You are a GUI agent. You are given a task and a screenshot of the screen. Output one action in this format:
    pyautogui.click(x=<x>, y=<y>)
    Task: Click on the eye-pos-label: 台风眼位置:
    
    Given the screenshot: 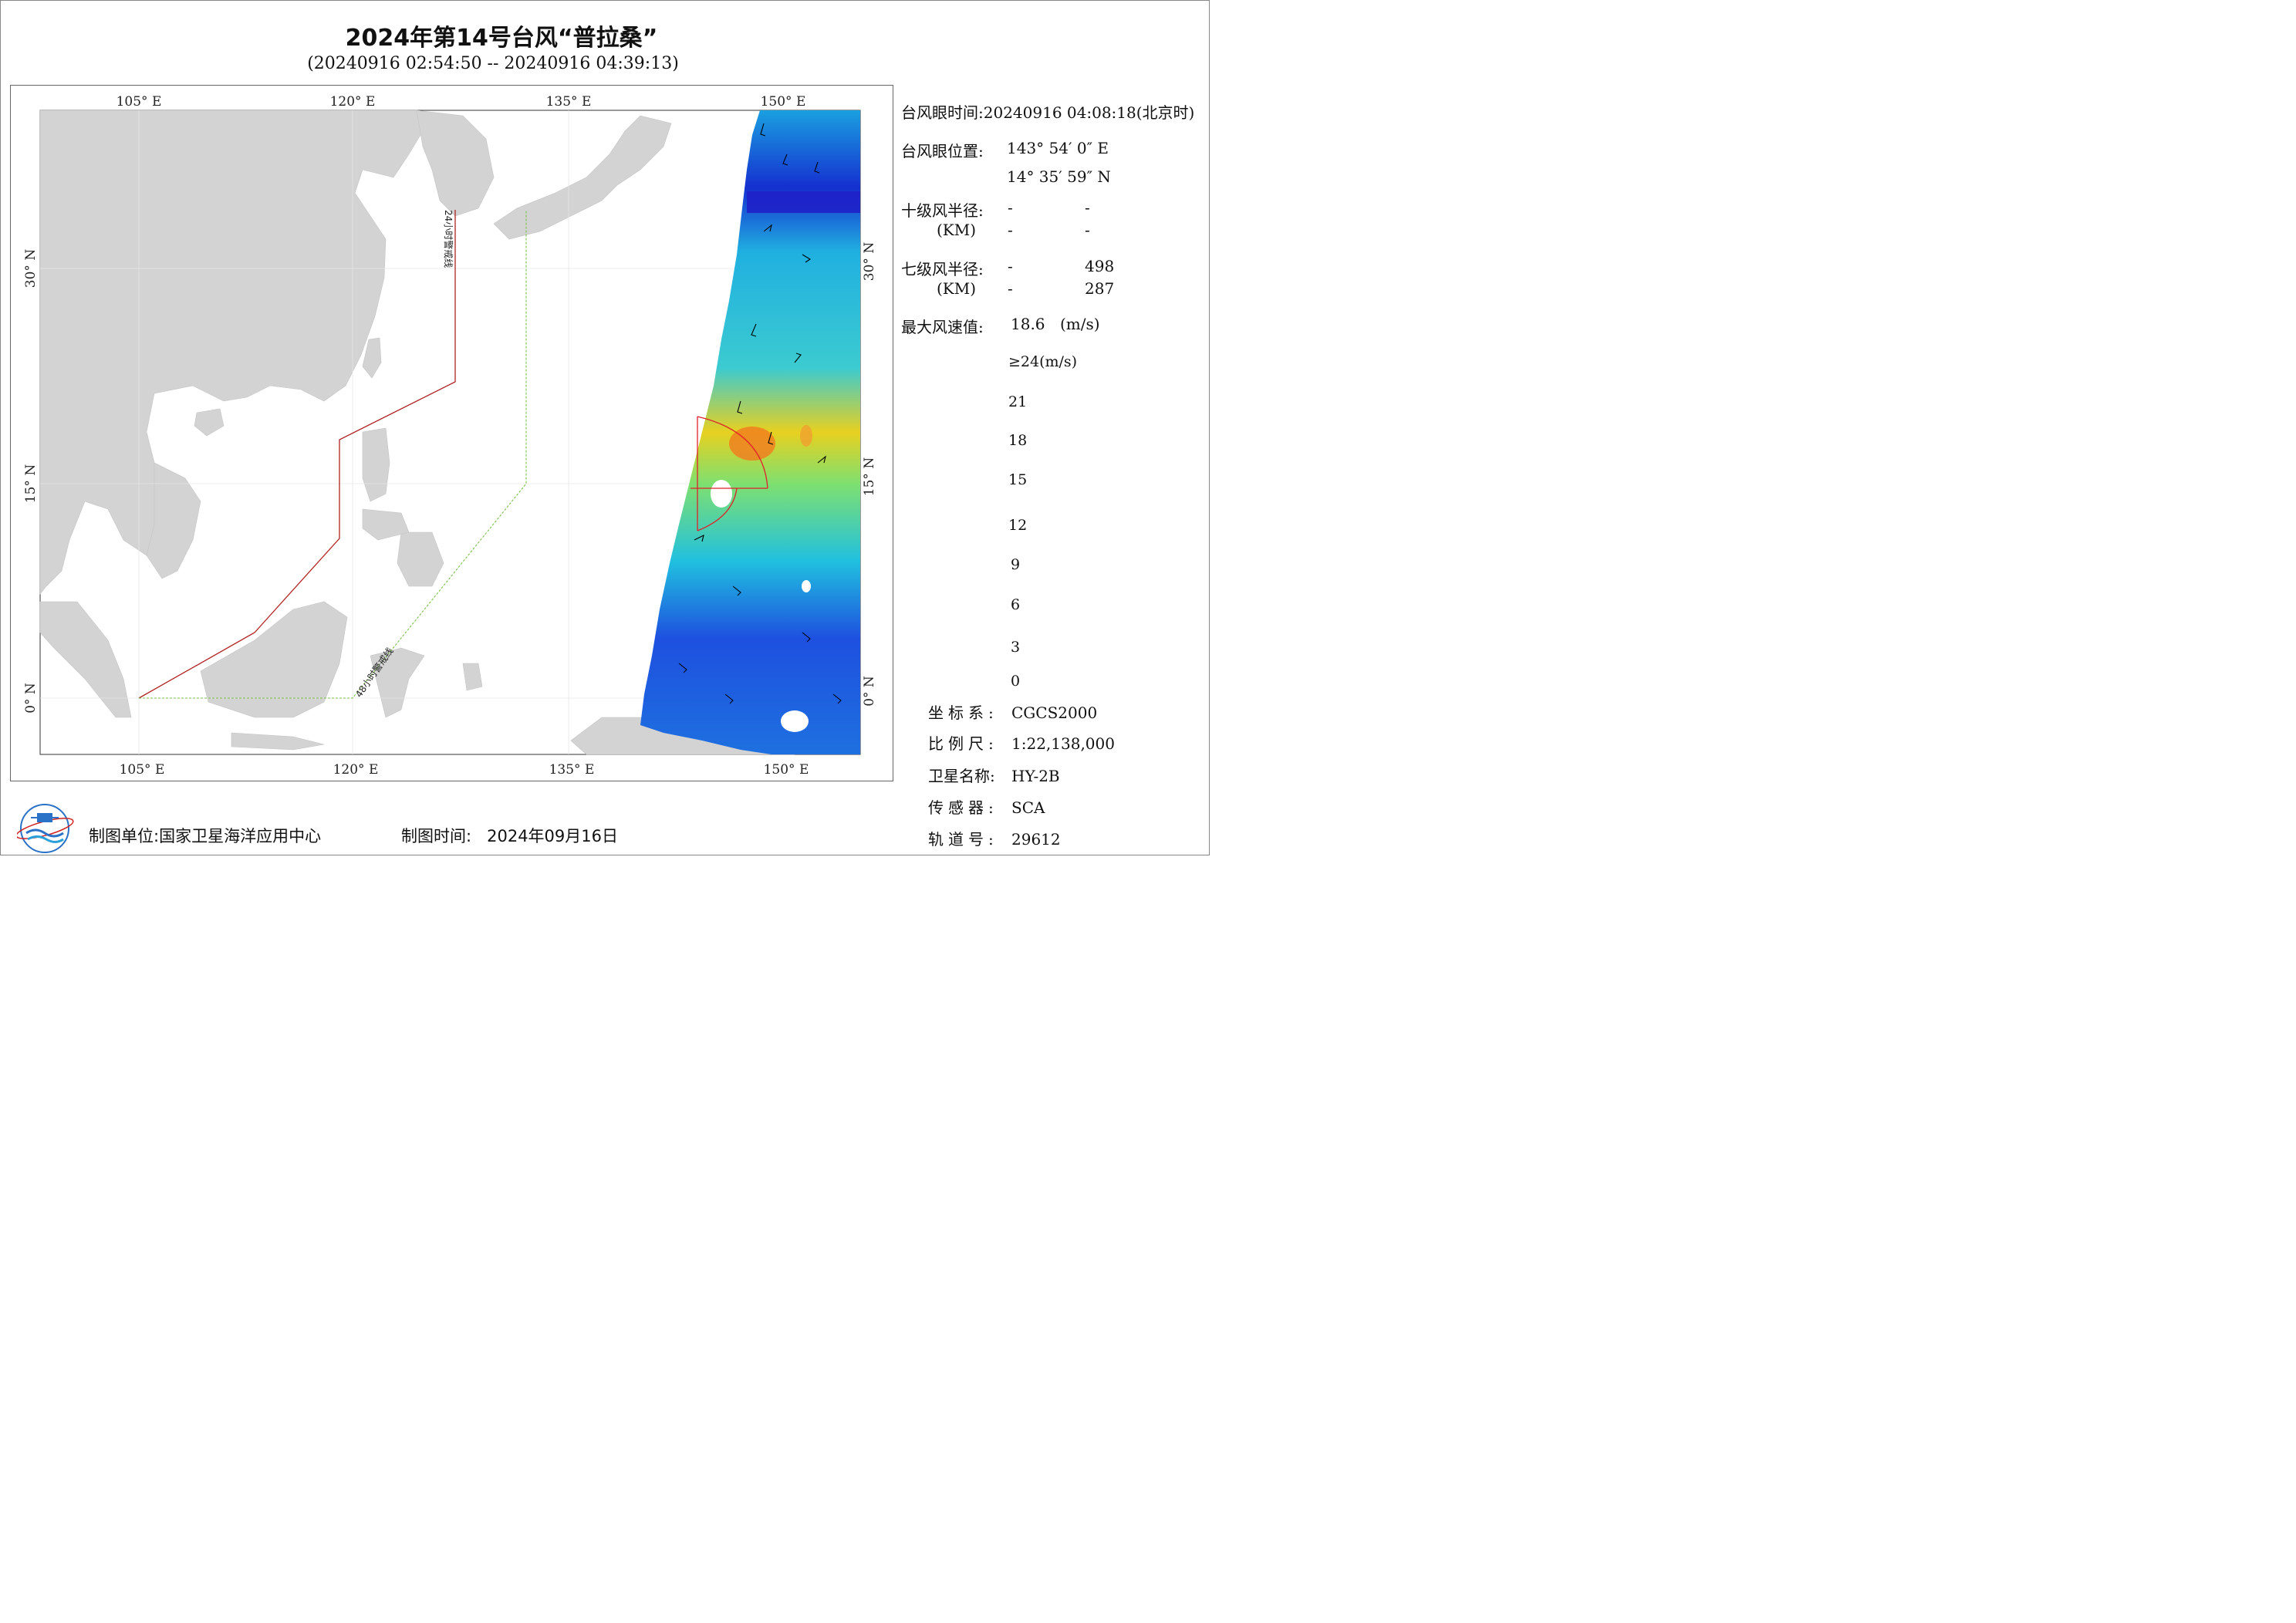 What is the action you would take?
    pyautogui.click(x=942, y=151)
    